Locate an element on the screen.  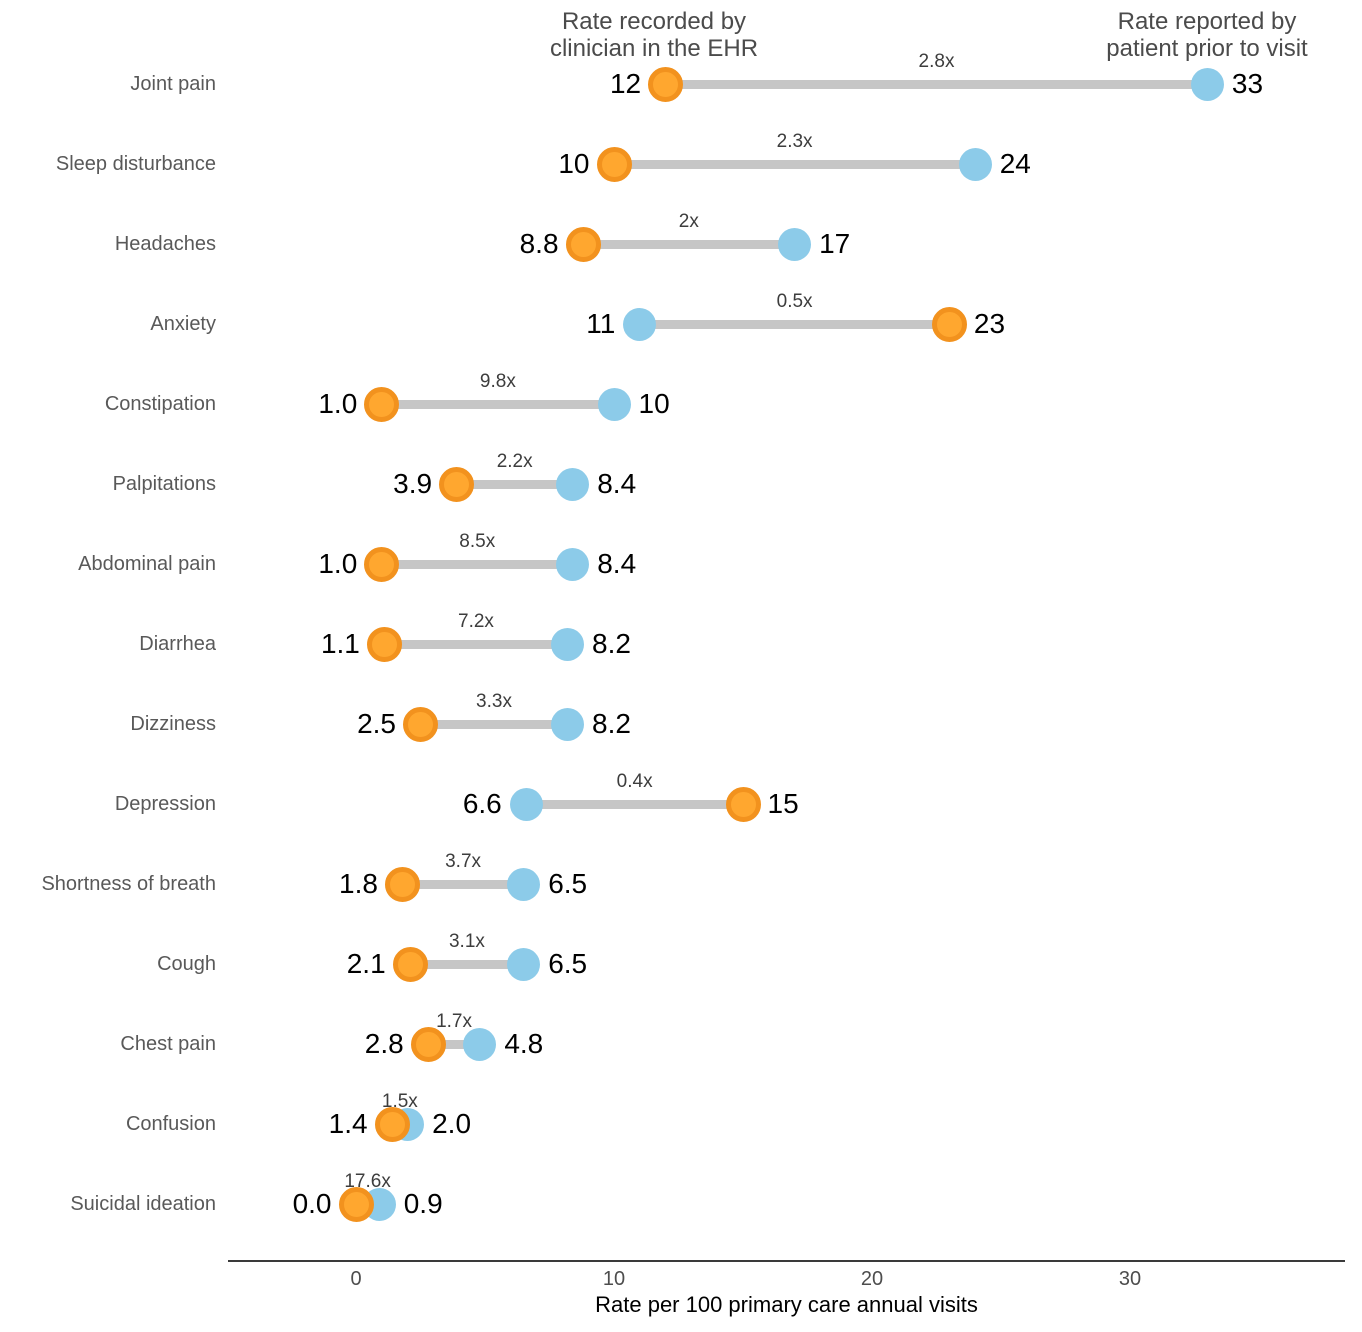
ratio-label: 9.8x is located at coordinates (497, 381).